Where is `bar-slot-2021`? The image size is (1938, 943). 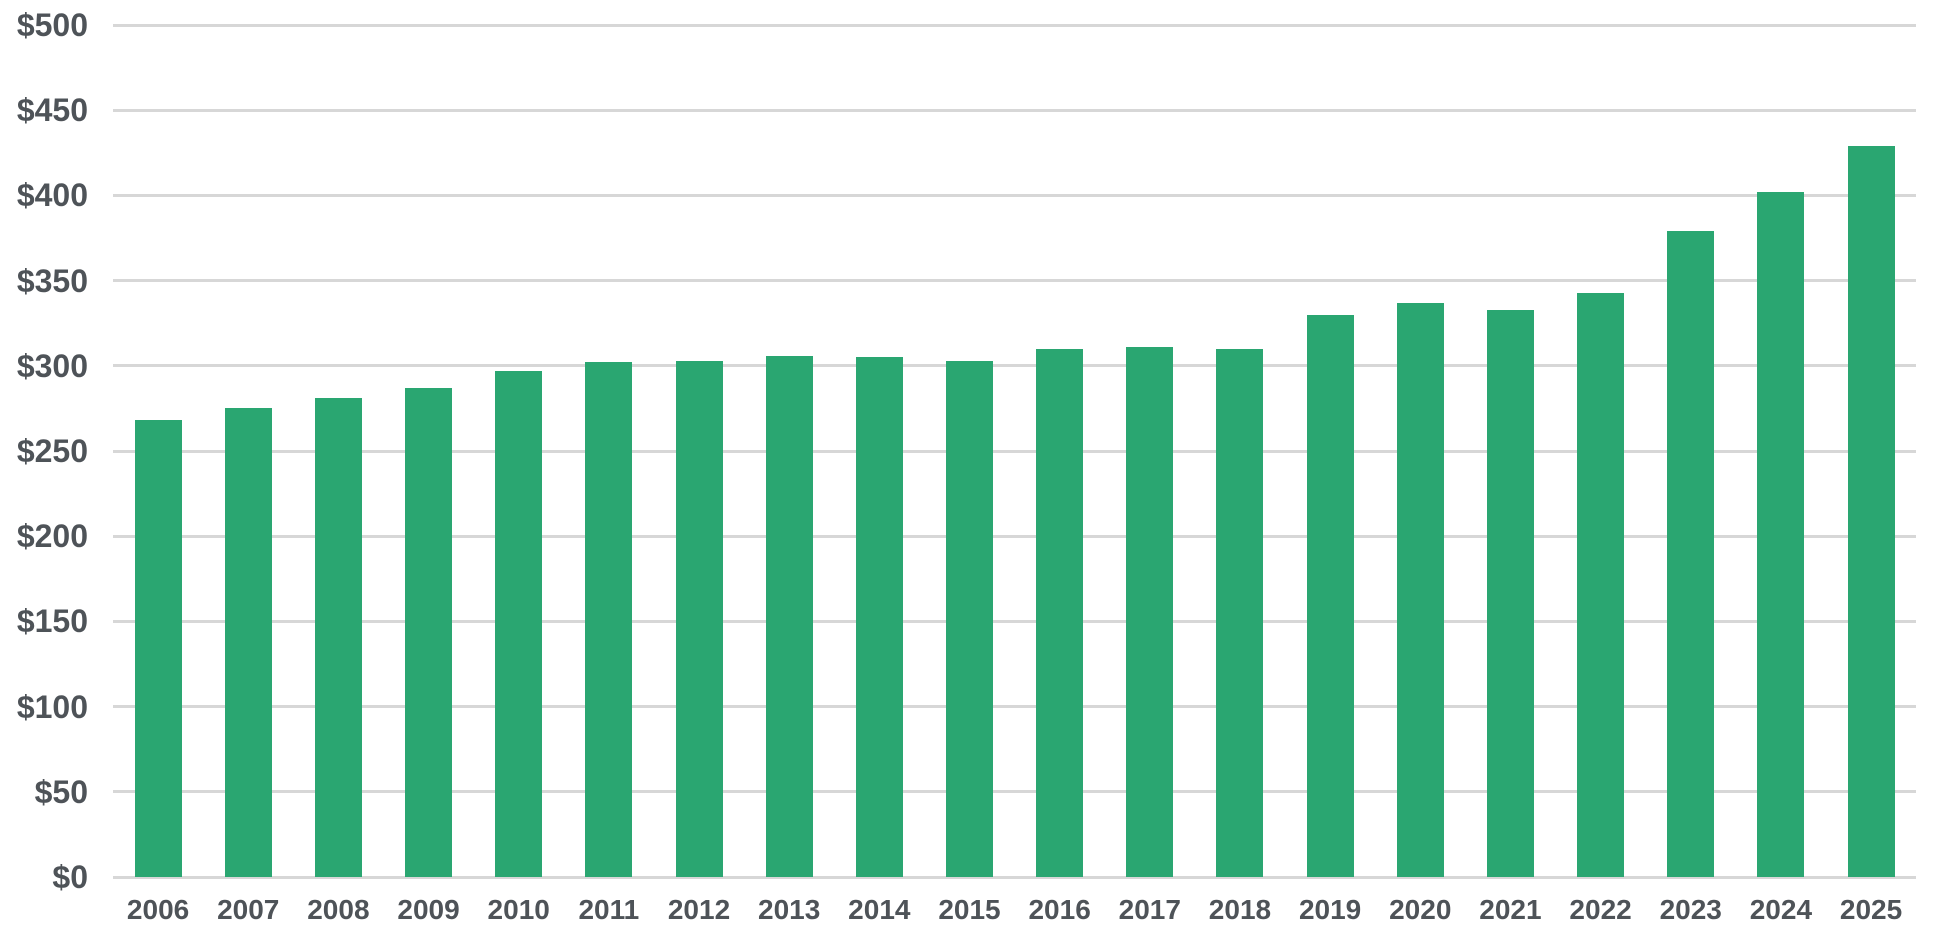
bar-slot-2021 is located at coordinates (1510, 451).